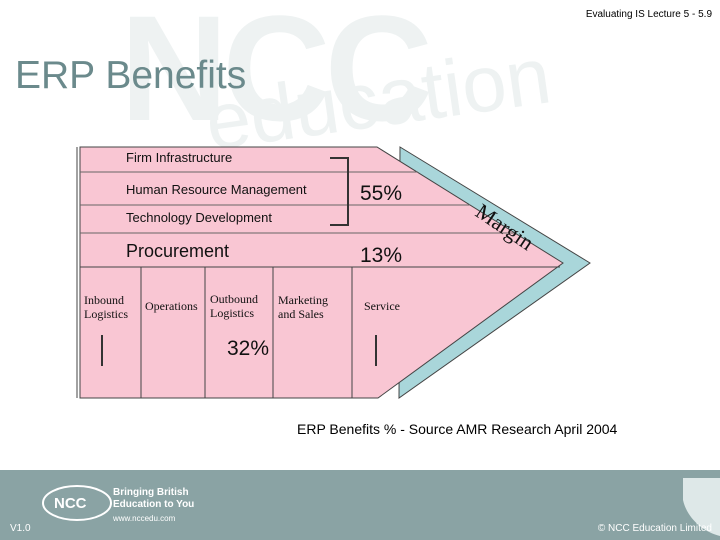 The height and width of the screenshot is (540, 720). I want to click on footer-bar, so click(360, 505).